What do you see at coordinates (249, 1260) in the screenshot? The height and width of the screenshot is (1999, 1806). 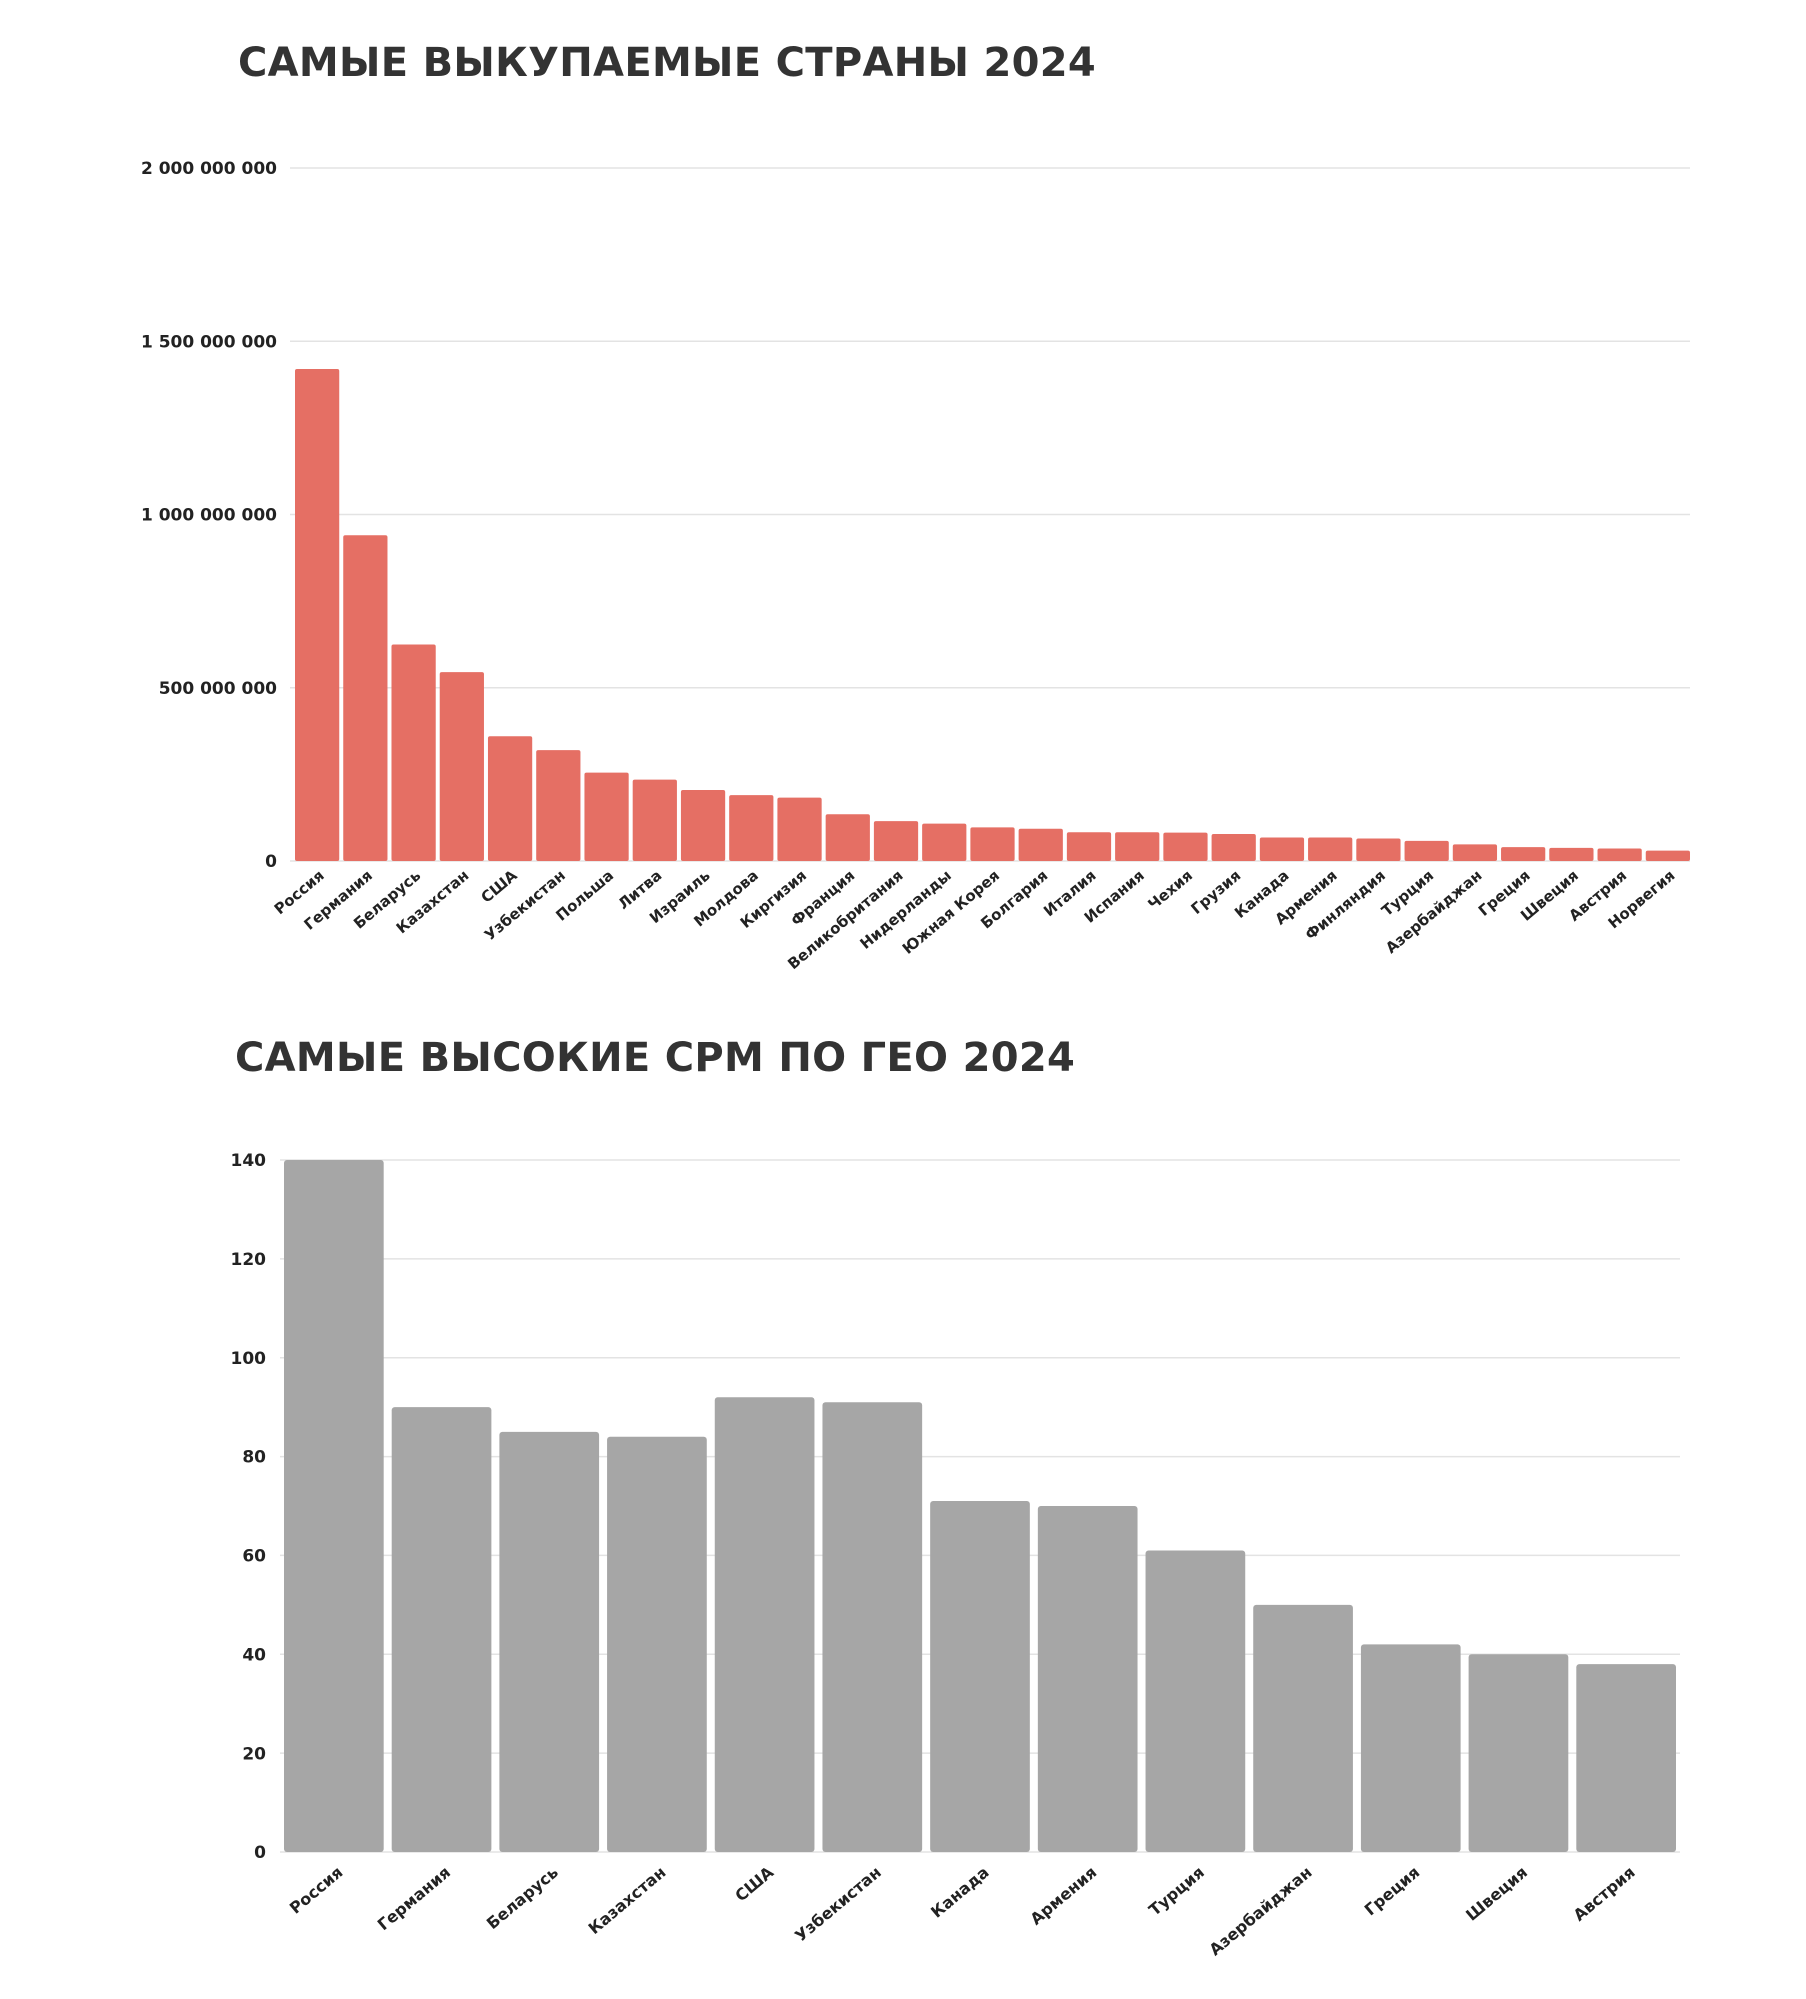 I see `y-tick-label: 120` at bounding box center [249, 1260].